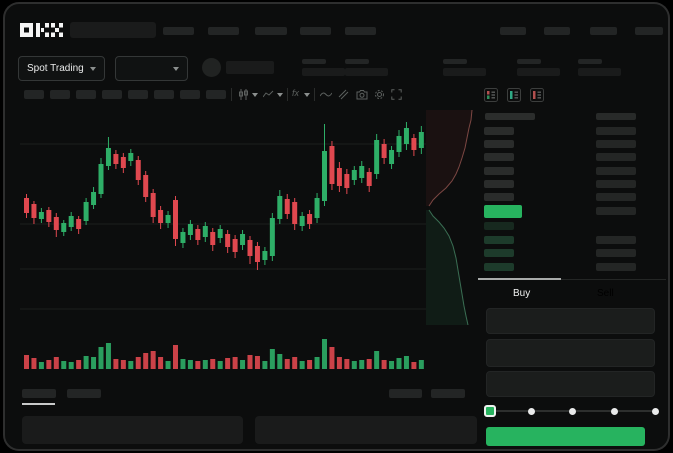 This screenshot has width=673, height=453. What do you see at coordinates (113, 30) in the screenshot?
I see `search-placeholder` at bounding box center [113, 30].